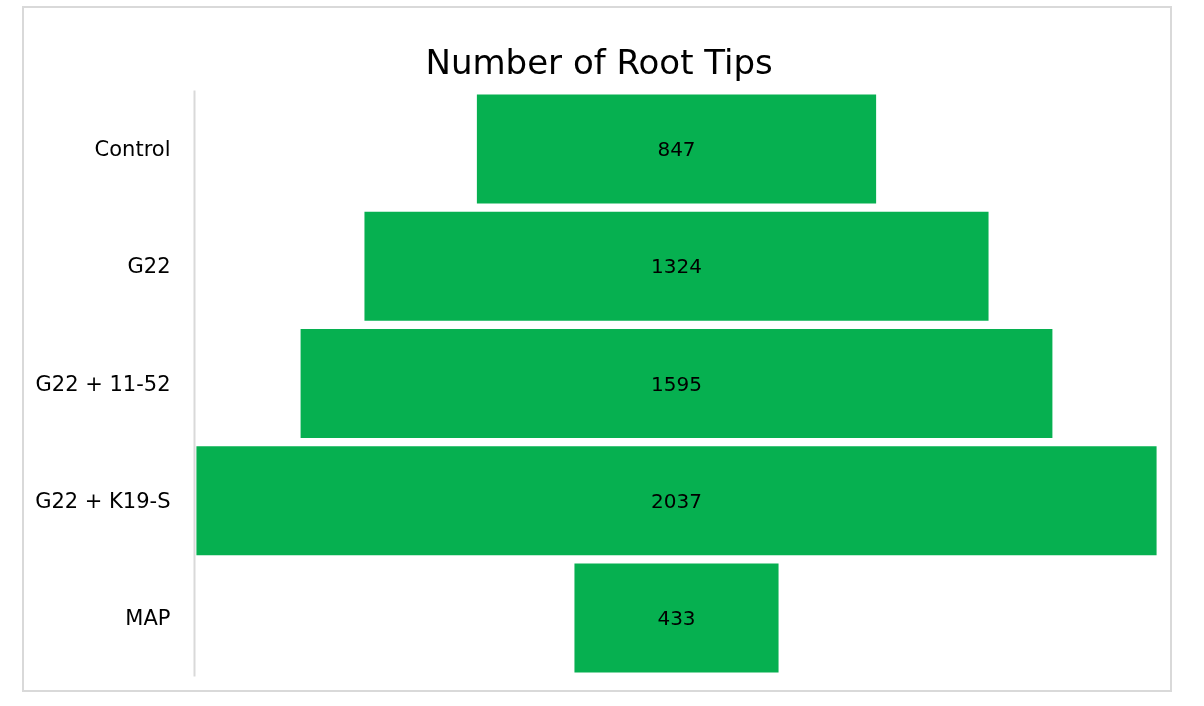 This screenshot has height=706, width=1204. I want to click on category-label: G22 + 11-52, so click(103, 383).